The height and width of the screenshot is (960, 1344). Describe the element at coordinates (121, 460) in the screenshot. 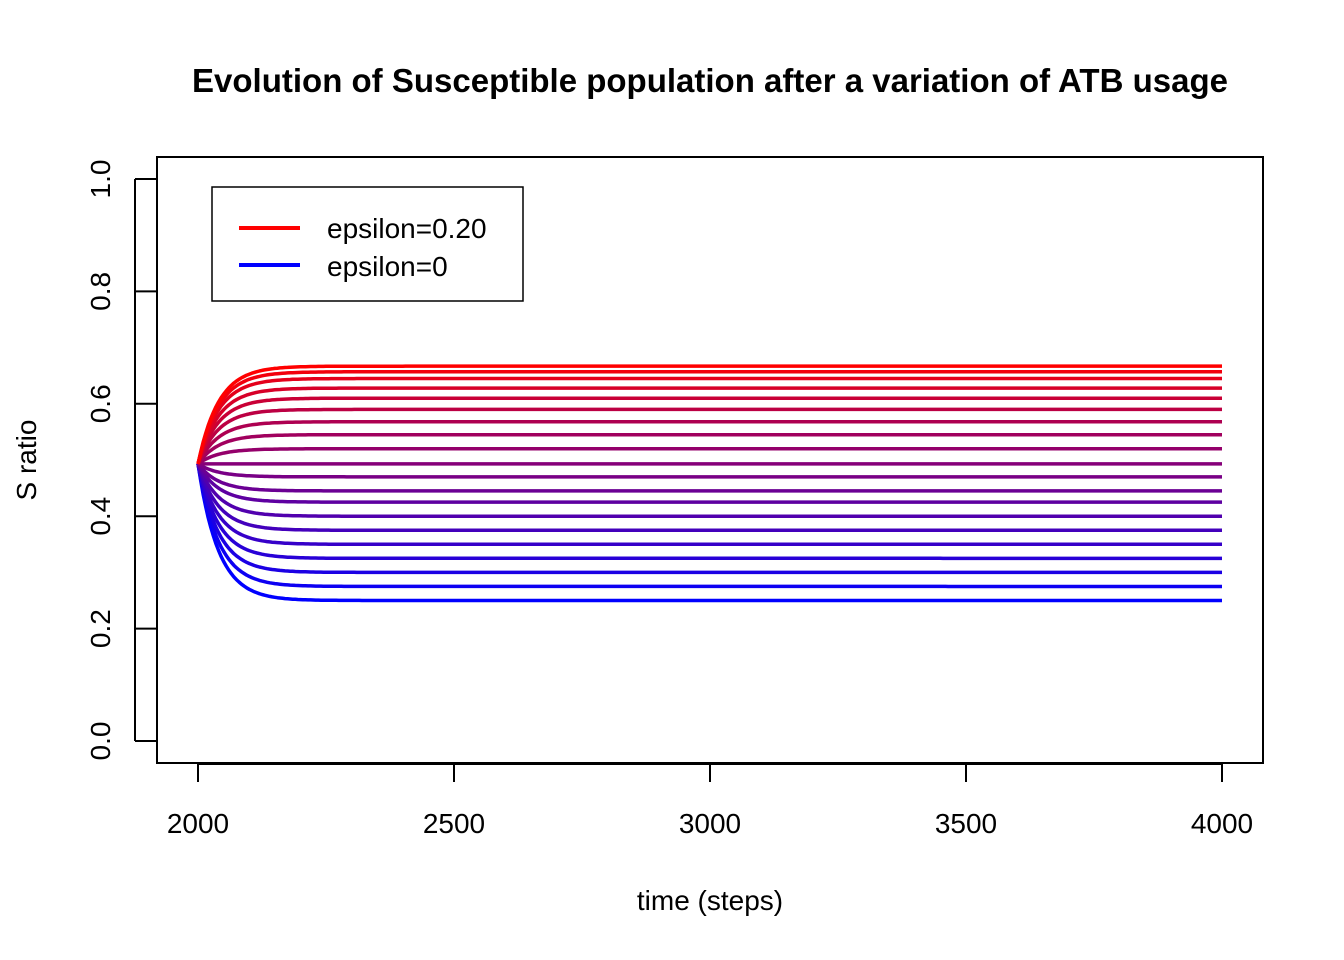

I see `y-axis: 0.0 0.2 0.4 0.6 0.8 1.0` at that location.